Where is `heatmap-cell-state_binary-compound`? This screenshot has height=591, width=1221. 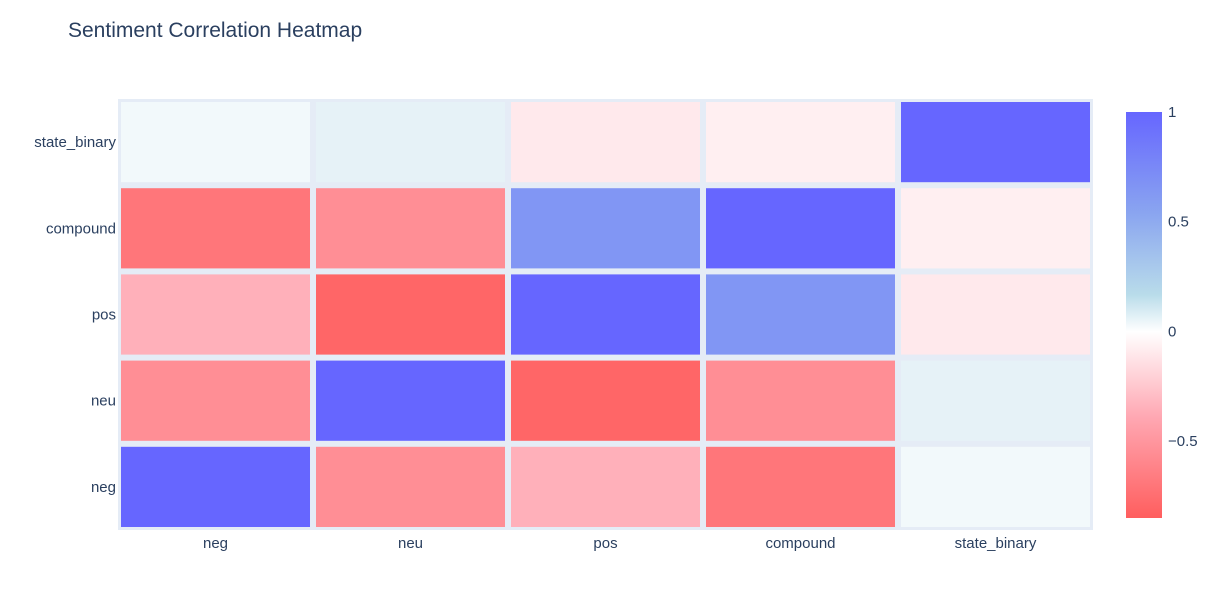
heatmap-cell-state_binary-compound is located at coordinates (800, 142).